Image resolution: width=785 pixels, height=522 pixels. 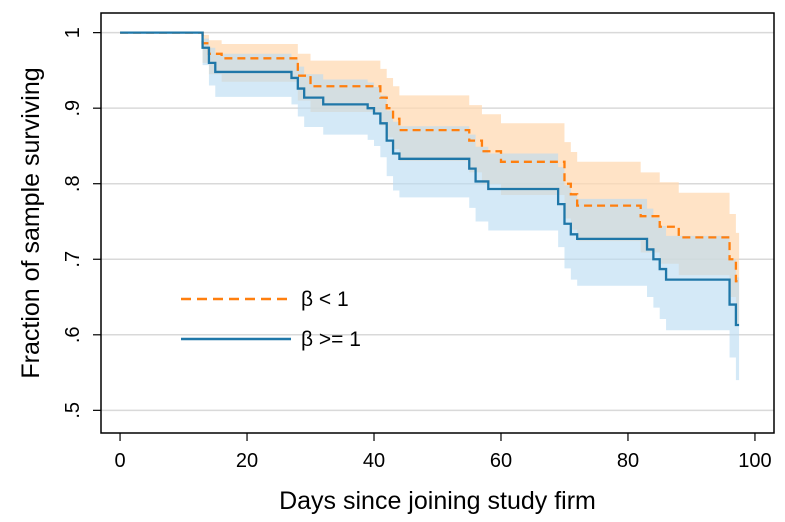 I want to click on y-tick-label: .5, so click(x=73, y=410).